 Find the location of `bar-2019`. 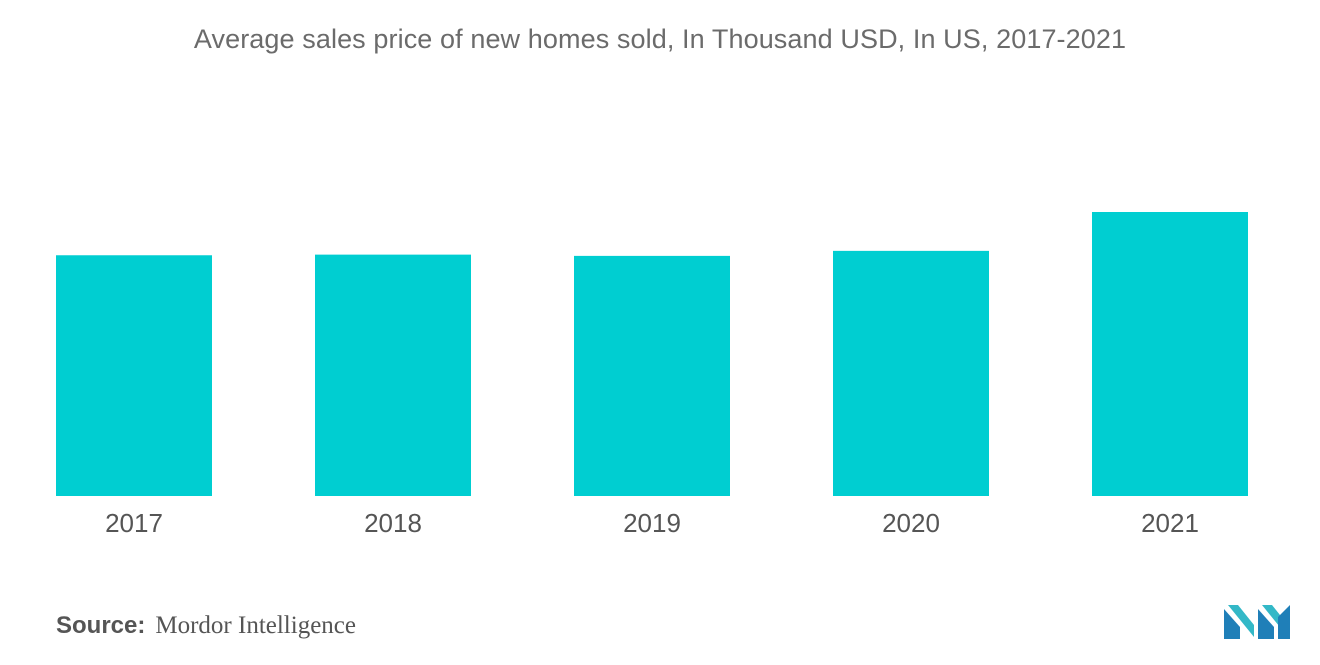

bar-2019 is located at coordinates (652, 375).